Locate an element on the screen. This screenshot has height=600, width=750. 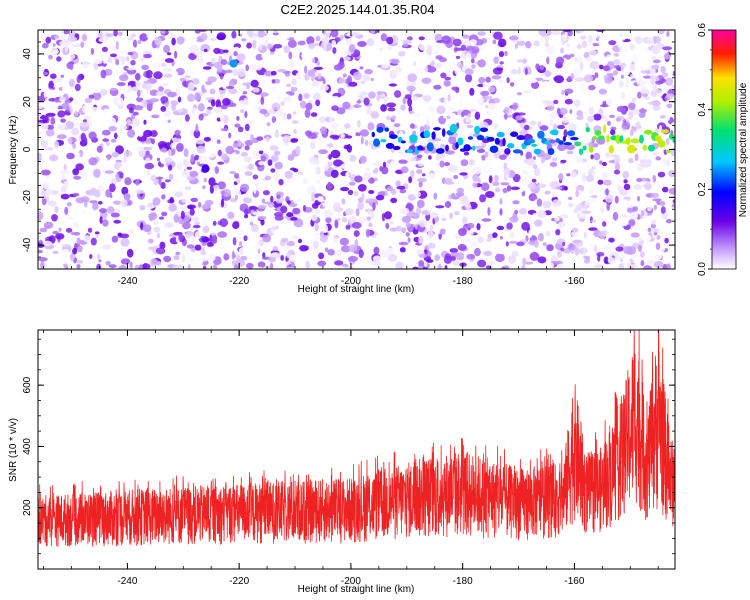
x-tick-label-top: -180 is located at coordinates (463, 281).